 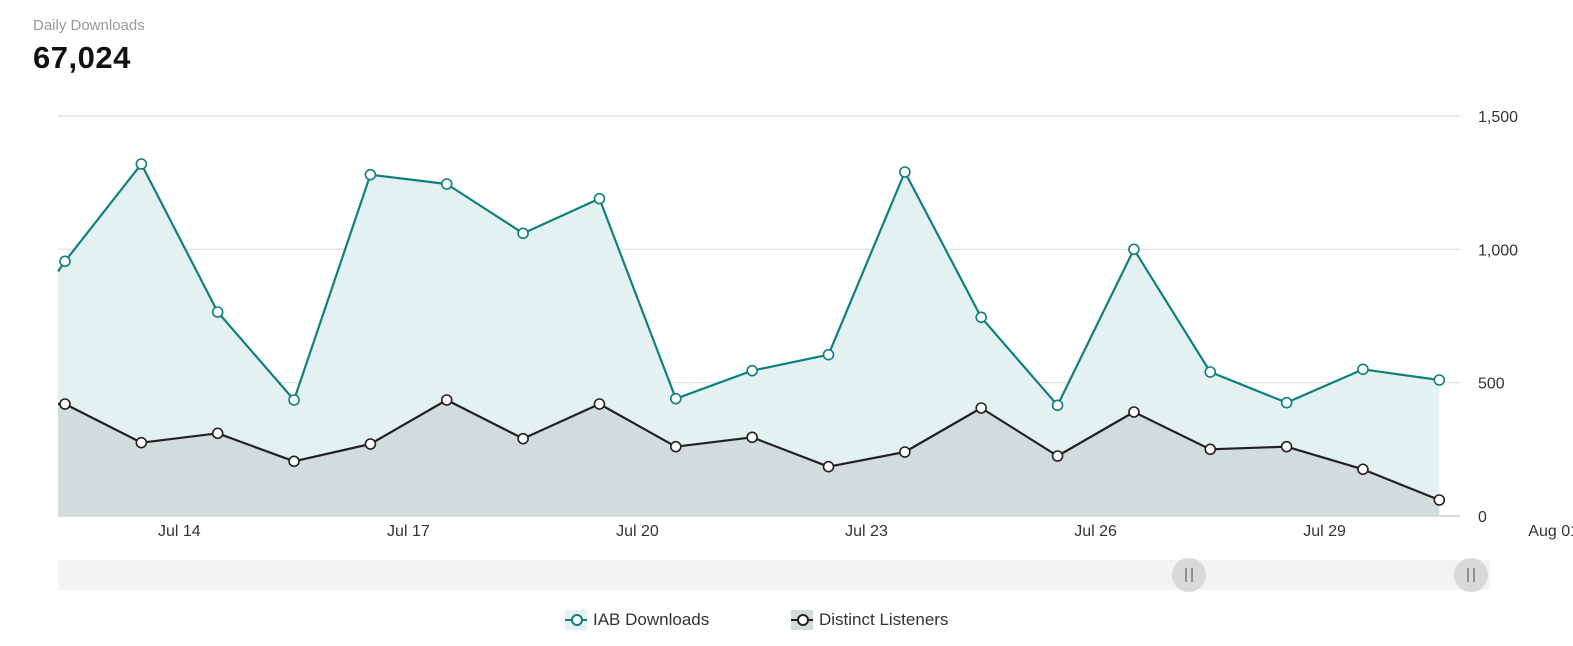 I want to click on x-tick-label: Jul 17, so click(x=408, y=531).